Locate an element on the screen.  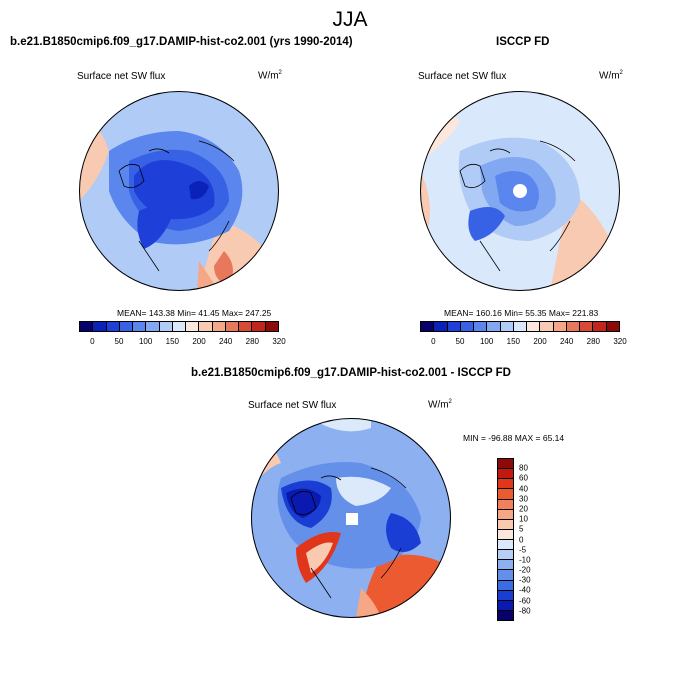
colorbar-tick-label: -20 is located at coordinates (525, 570).